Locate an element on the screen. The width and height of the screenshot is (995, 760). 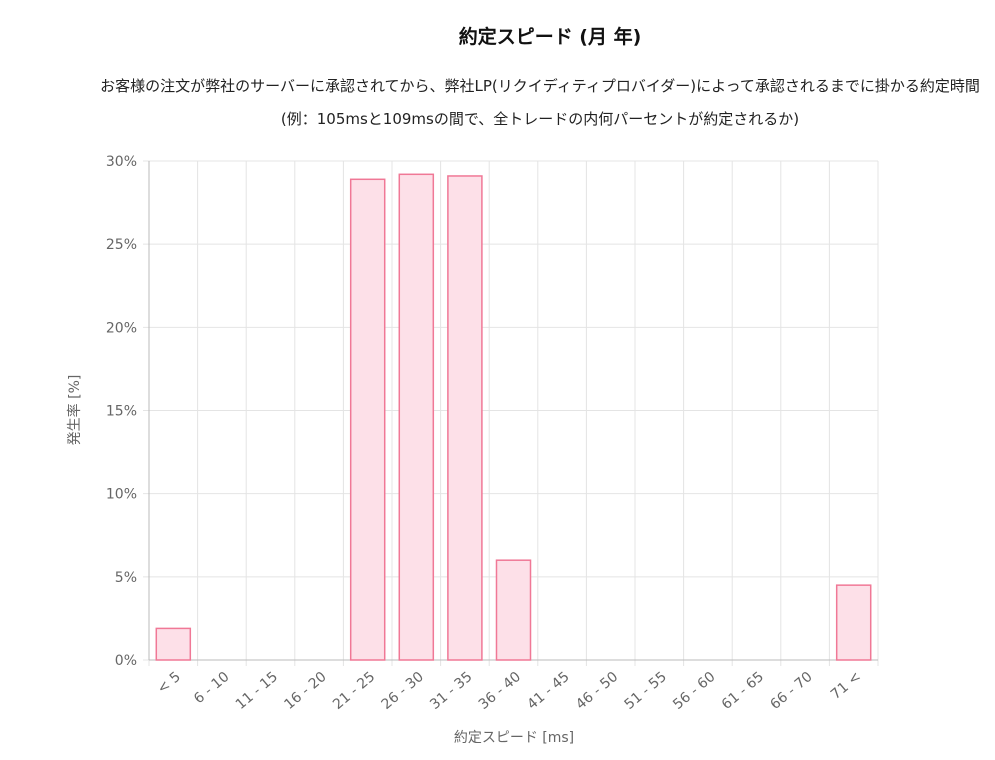
y-axis-ticks: 0% 5% 10% 15% 20% 25% 30% is located at coordinates (121, 411).